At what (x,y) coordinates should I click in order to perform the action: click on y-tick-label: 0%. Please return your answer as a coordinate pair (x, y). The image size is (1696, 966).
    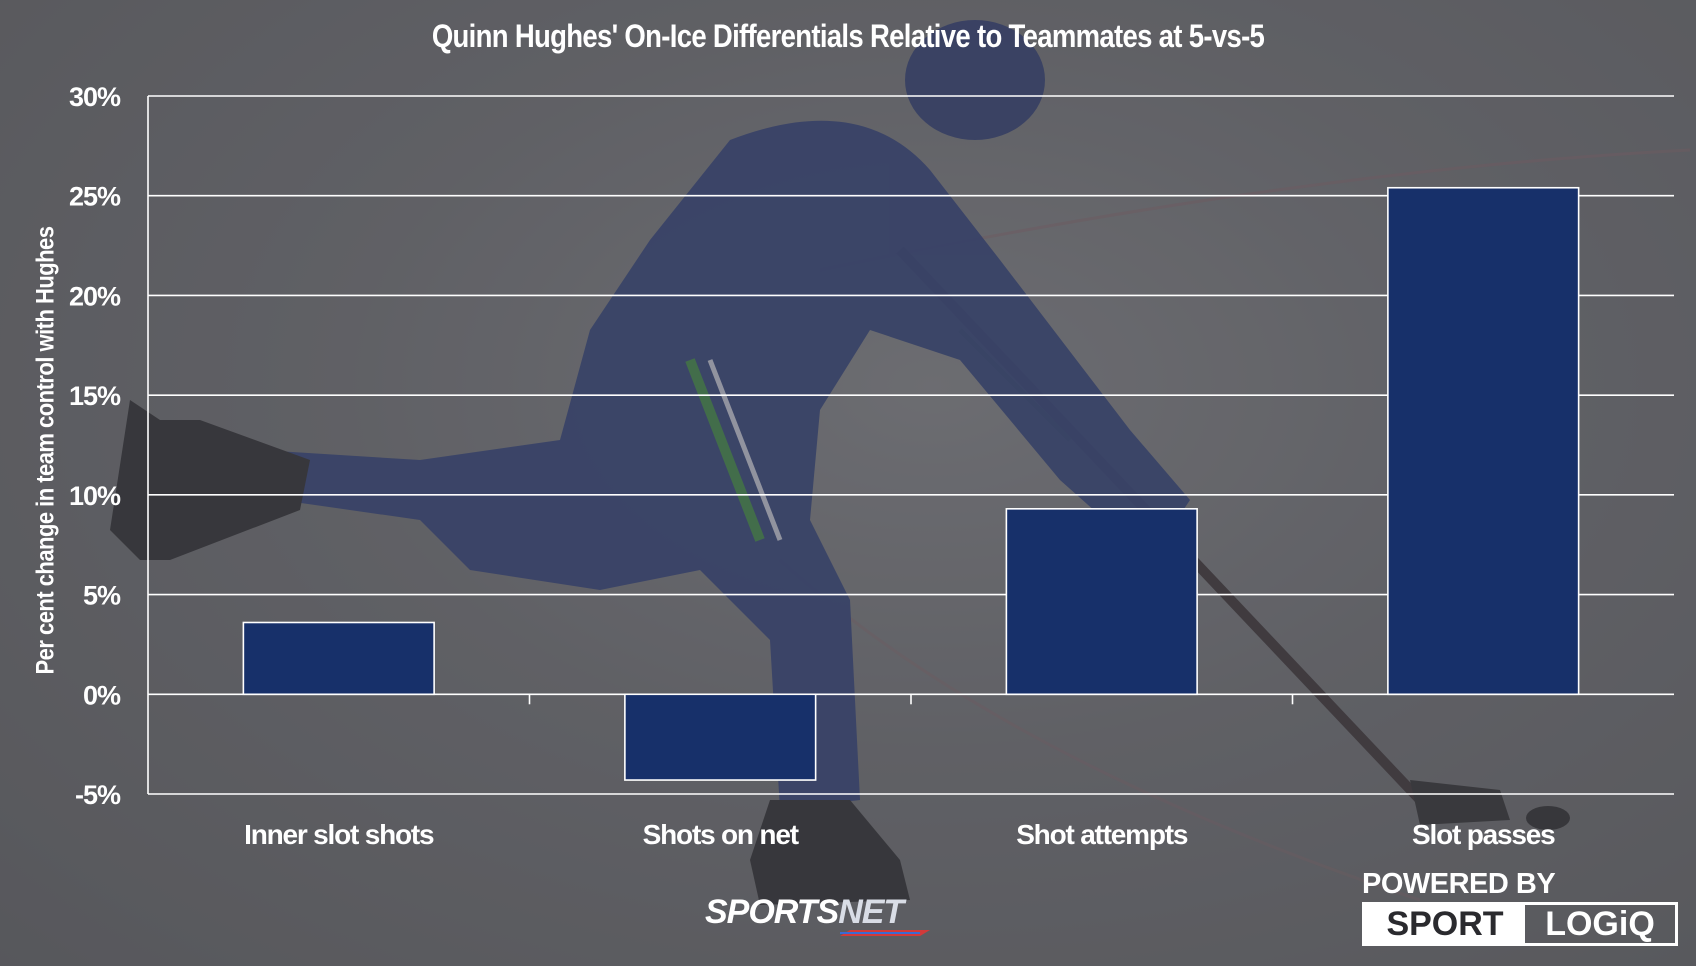
    Looking at the image, I should click on (102, 695).